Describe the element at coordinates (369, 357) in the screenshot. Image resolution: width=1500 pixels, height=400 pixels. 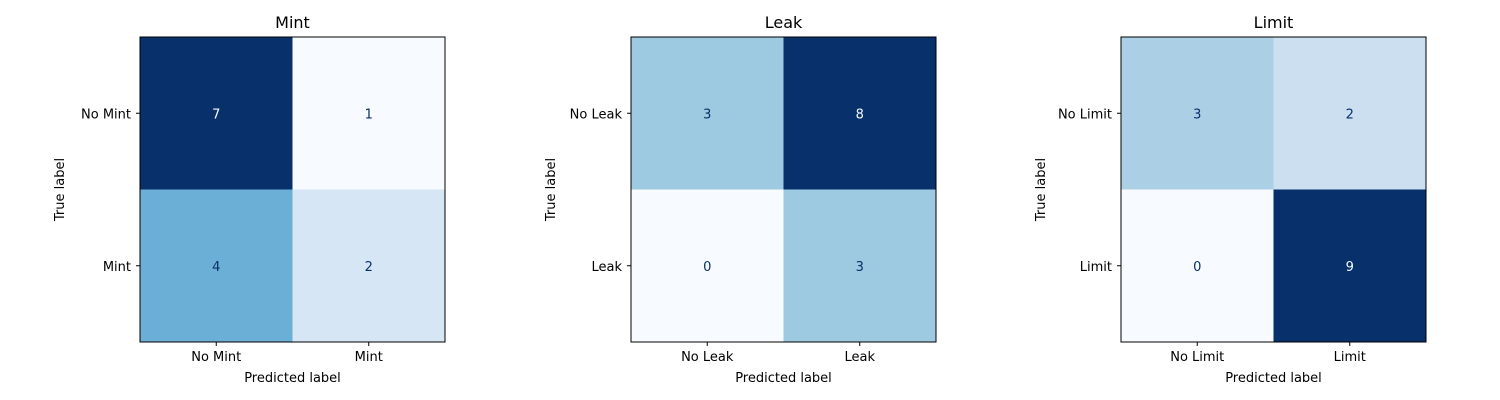
I see `panel-1-xtick-label-1: Mint` at that location.